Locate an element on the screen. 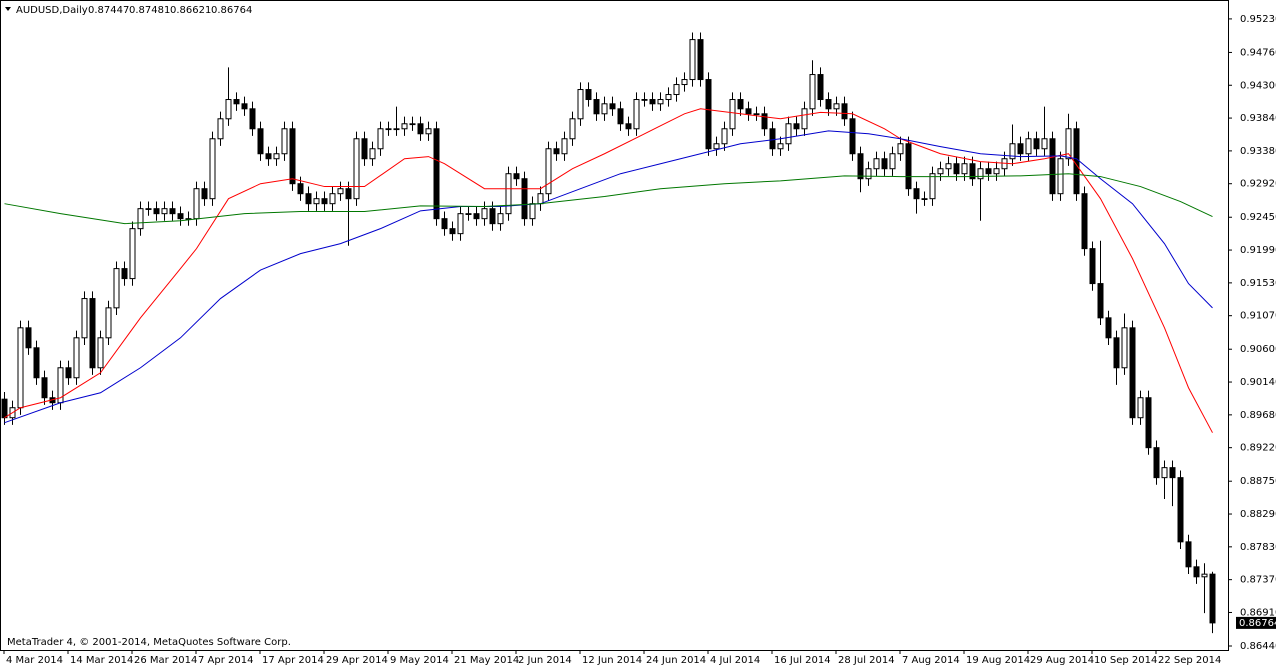  x-tick-label: 17 Apr 2014 is located at coordinates (293, 660).